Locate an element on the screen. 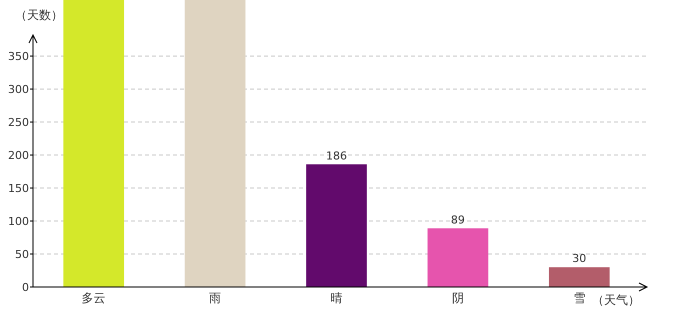  data-label: 30 is located at coordinates (579, 259).